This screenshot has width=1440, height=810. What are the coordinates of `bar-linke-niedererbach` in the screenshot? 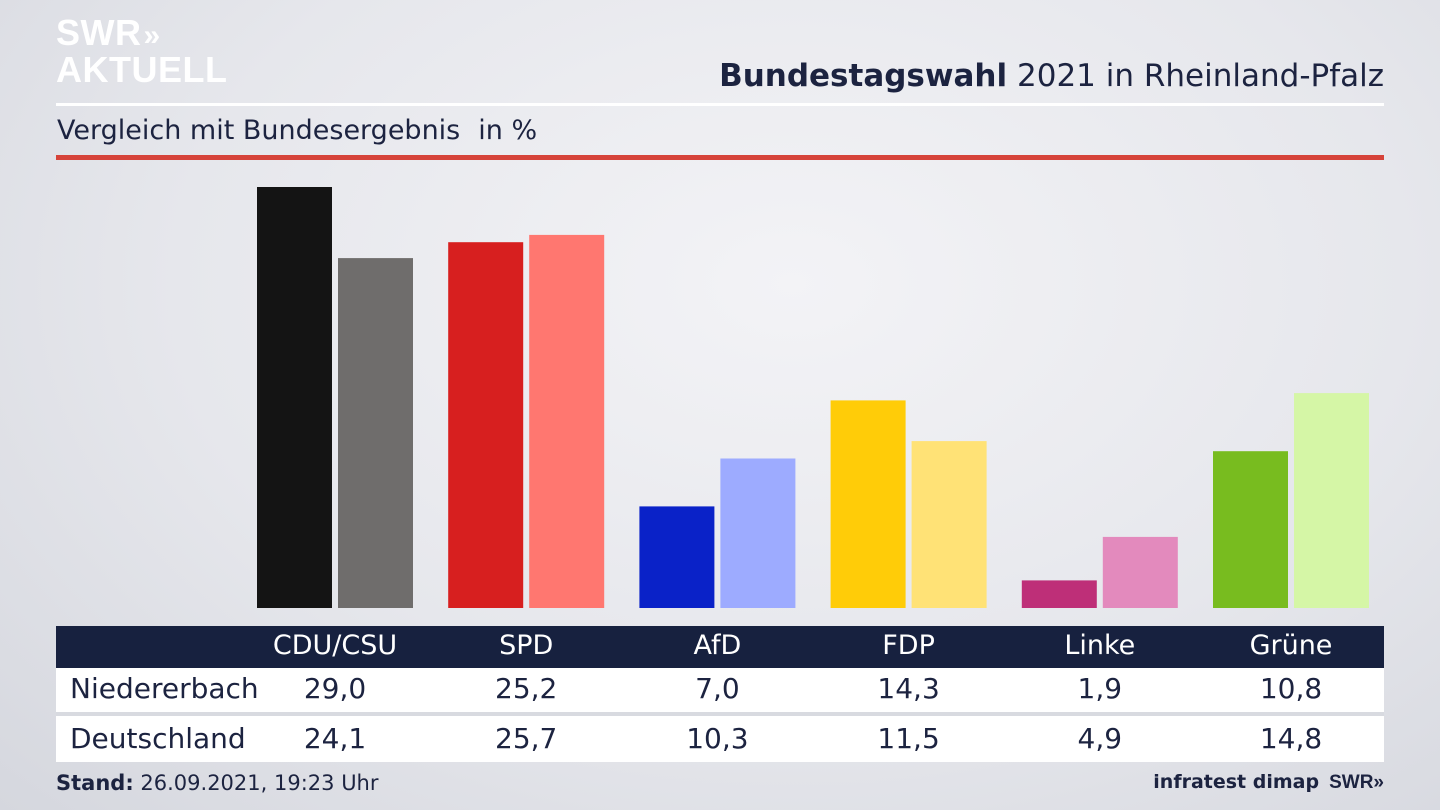 It's located at (1059, 594).